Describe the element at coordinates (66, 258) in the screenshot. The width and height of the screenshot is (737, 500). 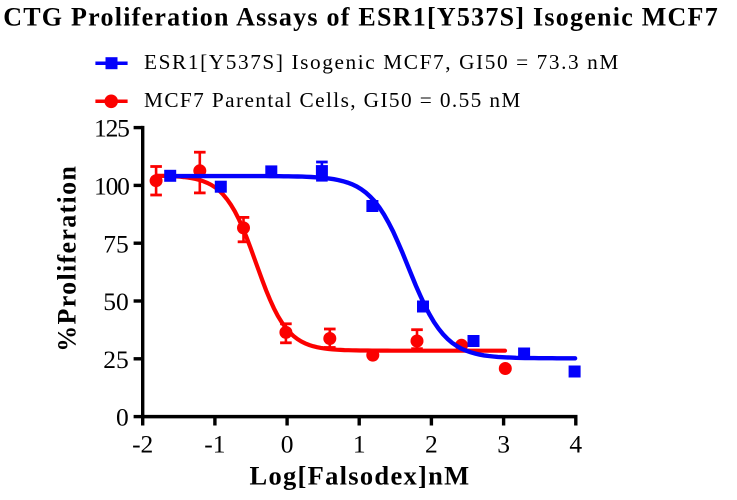
I see `svg-text: %Proliferation` at that location.